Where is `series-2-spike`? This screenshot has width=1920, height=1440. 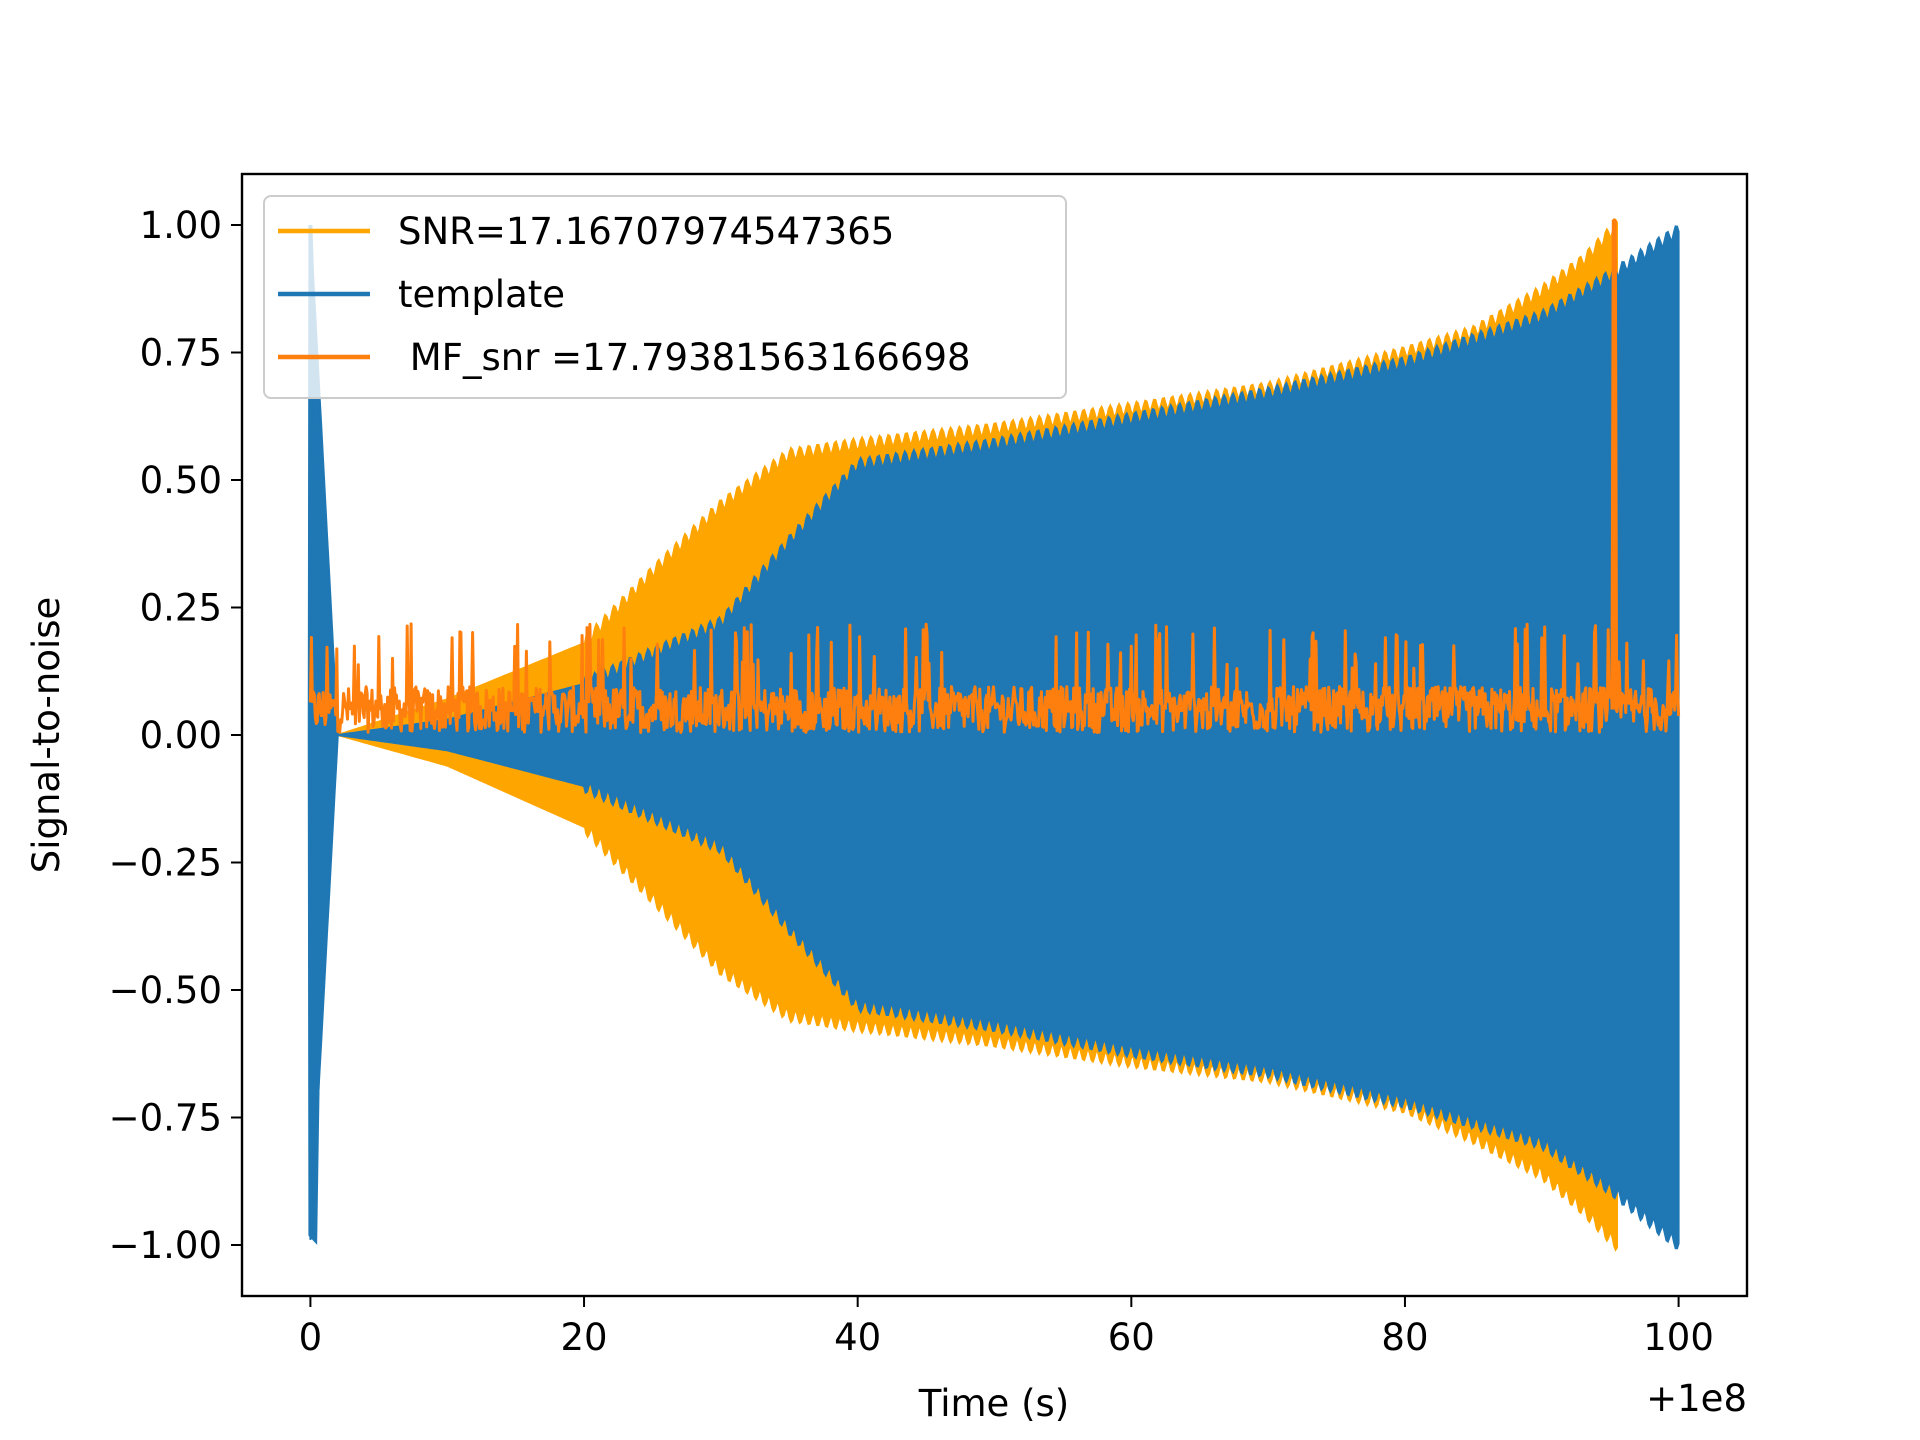 series-2-spike is located at coordinates (1614, 464).